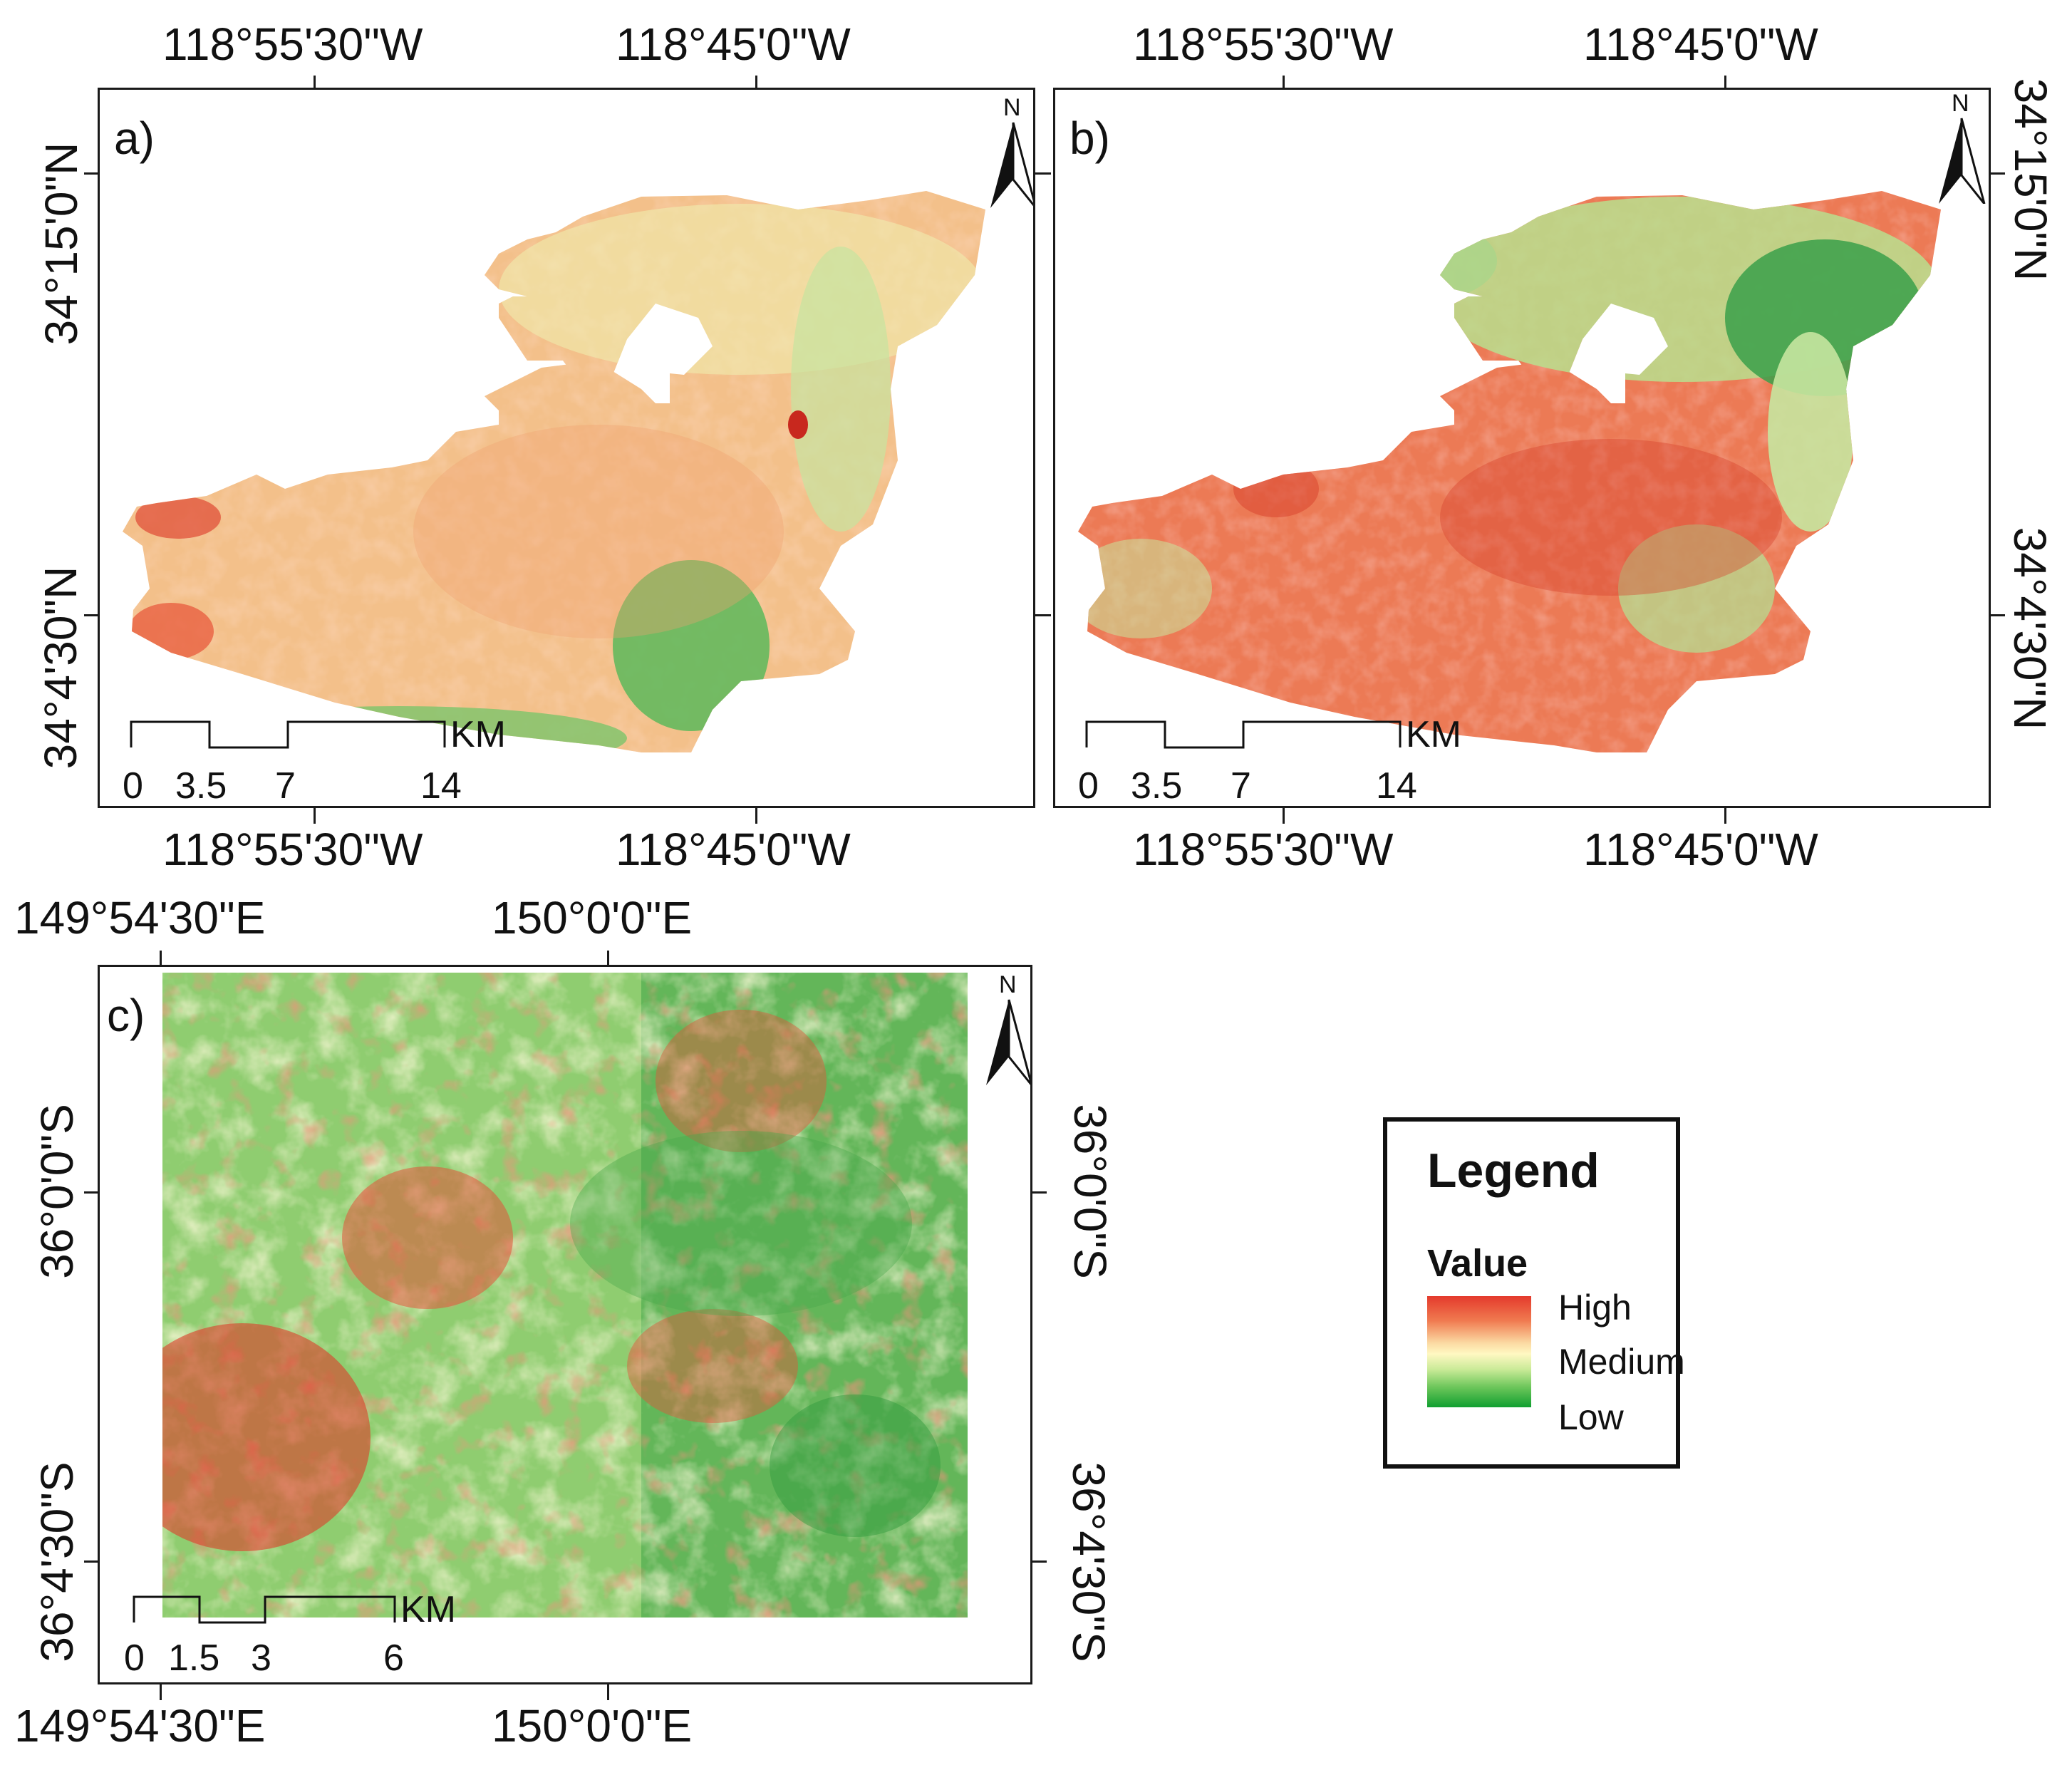  I want to click on scale-tick-c-0: 0, so click(134, 1658).